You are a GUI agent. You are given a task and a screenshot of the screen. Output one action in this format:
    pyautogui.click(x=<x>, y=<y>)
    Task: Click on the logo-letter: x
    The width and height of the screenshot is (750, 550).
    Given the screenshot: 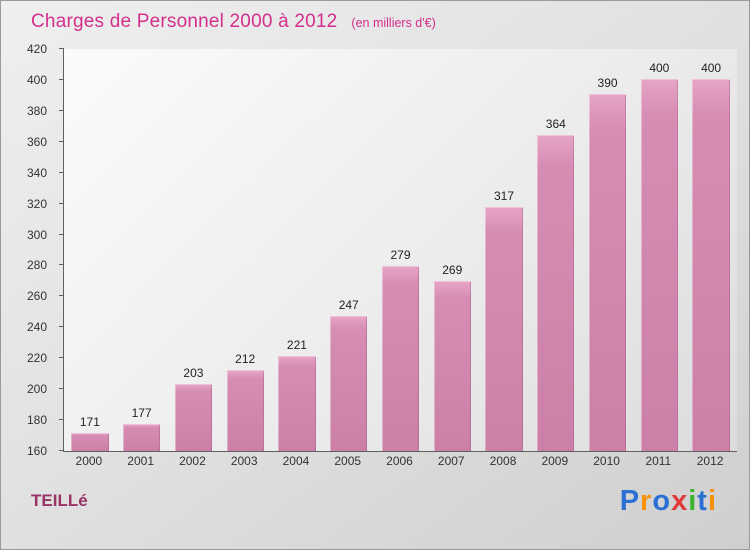 What is the action you would take?
    pyautogui.click(x=680, y=501)
    